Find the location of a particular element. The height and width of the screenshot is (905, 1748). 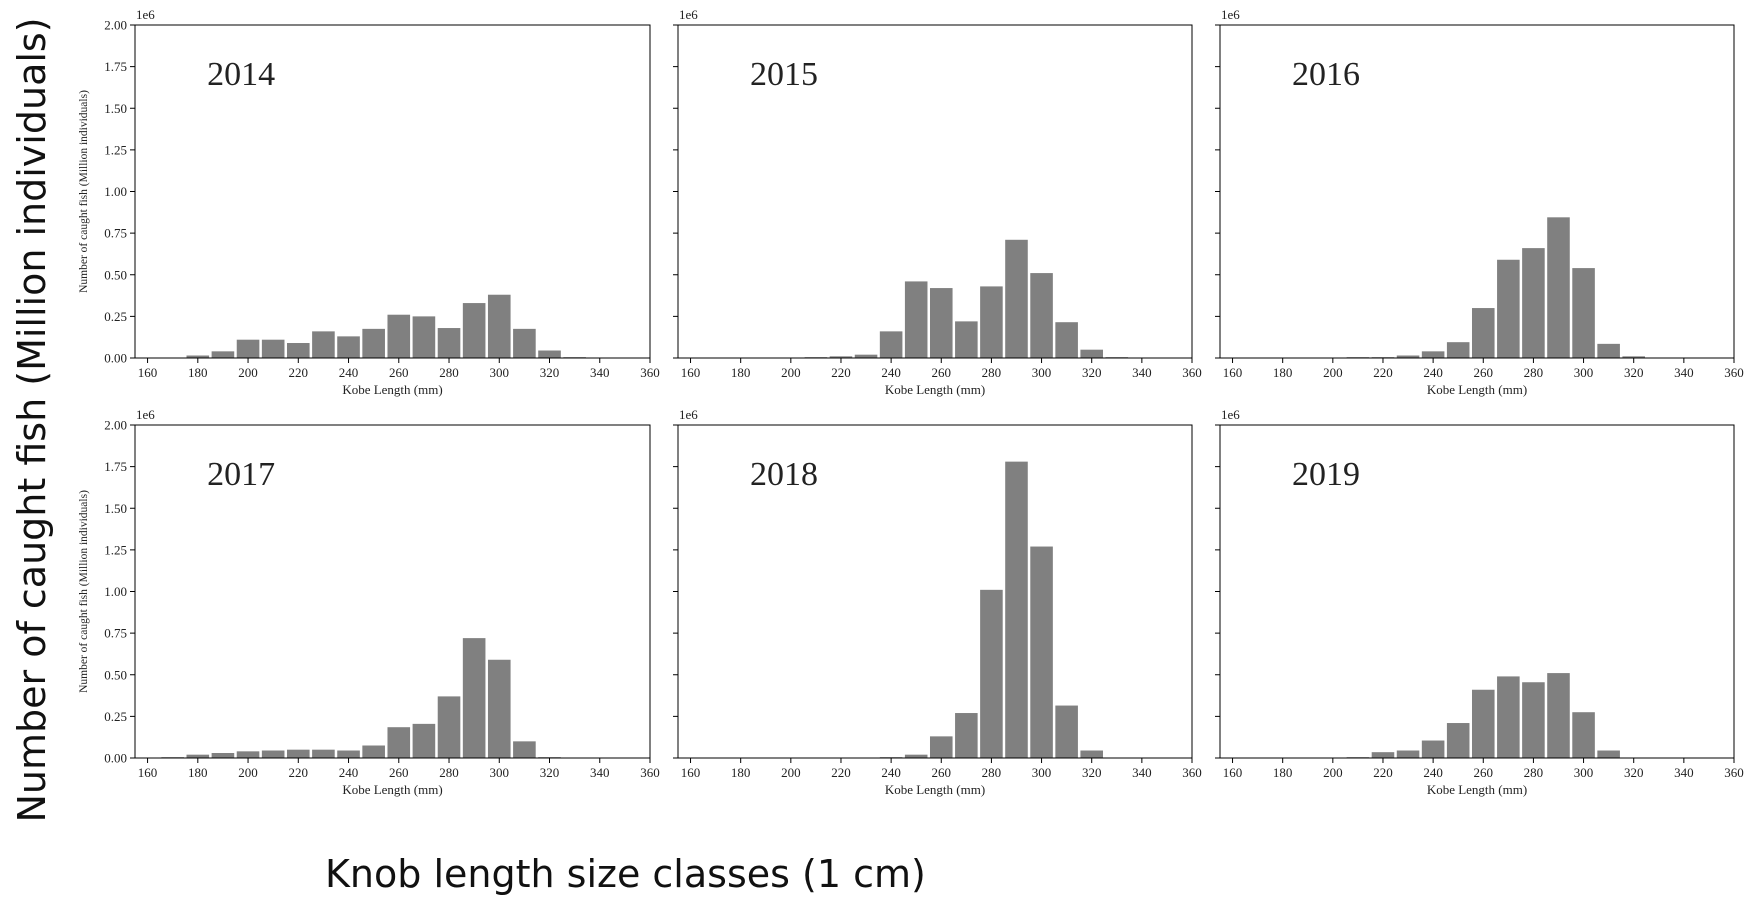

panel-2019-x-tick-label: 300 is located at coordinates (1584, 772).